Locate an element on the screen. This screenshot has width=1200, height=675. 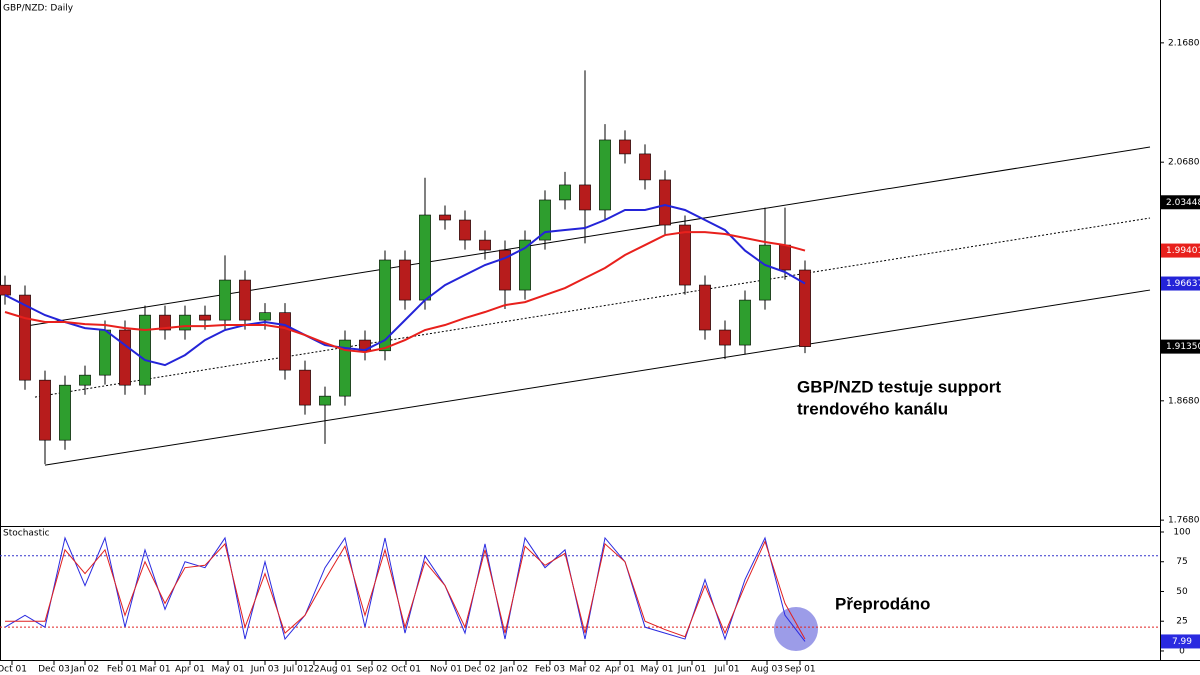
x-tick-label: Aug 01 is located at coordinates (336, 670).